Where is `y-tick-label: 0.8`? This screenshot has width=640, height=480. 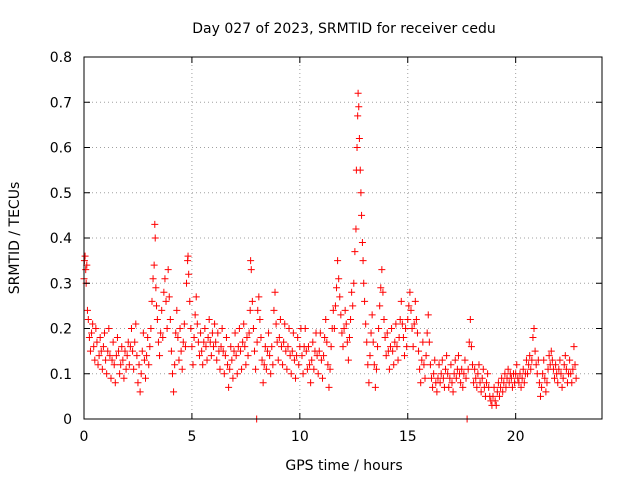 y-tick-label: 0.8 is located at coordinates (61, 58).